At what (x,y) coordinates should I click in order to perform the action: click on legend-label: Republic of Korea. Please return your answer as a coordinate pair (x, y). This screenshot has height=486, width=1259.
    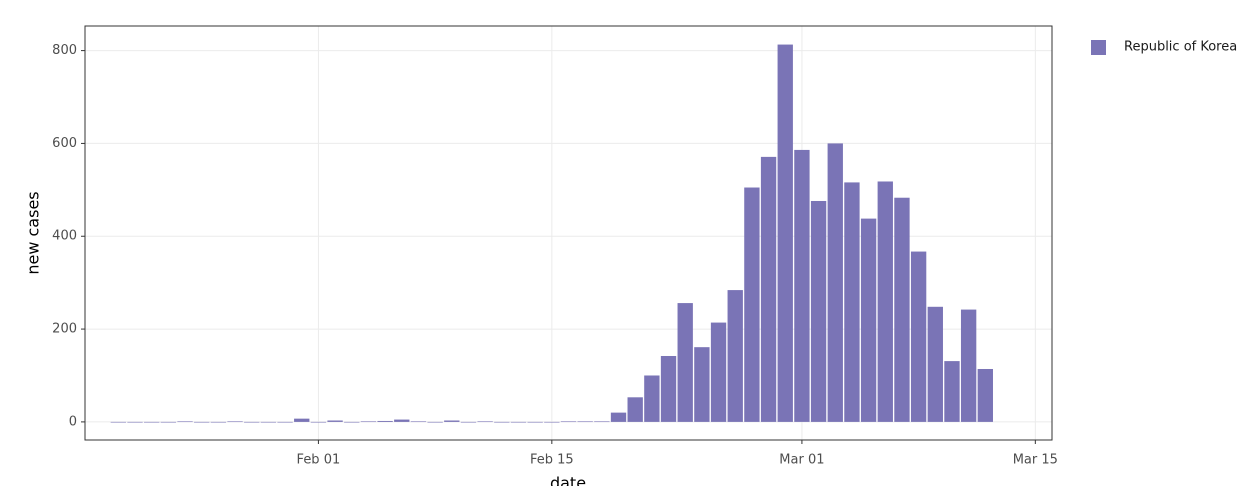
    Looking at the image, I should click on (1180, 47).